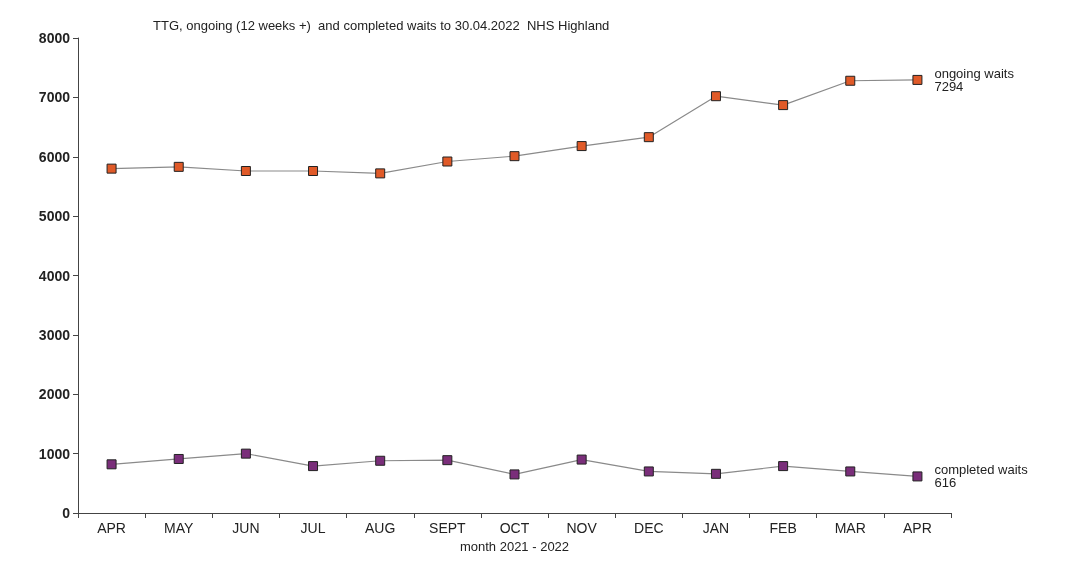  What do you see at coordinates (381, 25) in the screenshot?
I see `chart-title: TTG, ongoing (12 weeks +) and completed waits to 30.04.2022 NHS Highland` at bounding box center [381, 25].